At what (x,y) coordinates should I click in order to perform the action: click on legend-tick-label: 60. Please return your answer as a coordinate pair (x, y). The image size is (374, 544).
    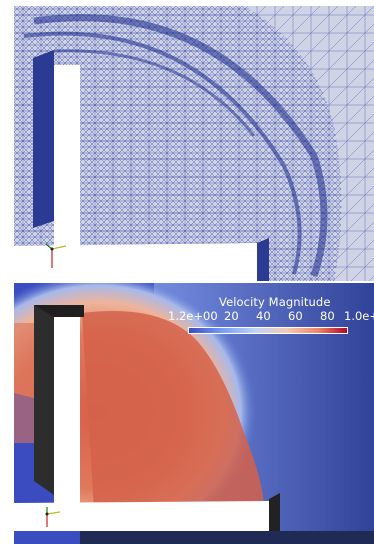
    Looking at the image, I should click on (295, 316).